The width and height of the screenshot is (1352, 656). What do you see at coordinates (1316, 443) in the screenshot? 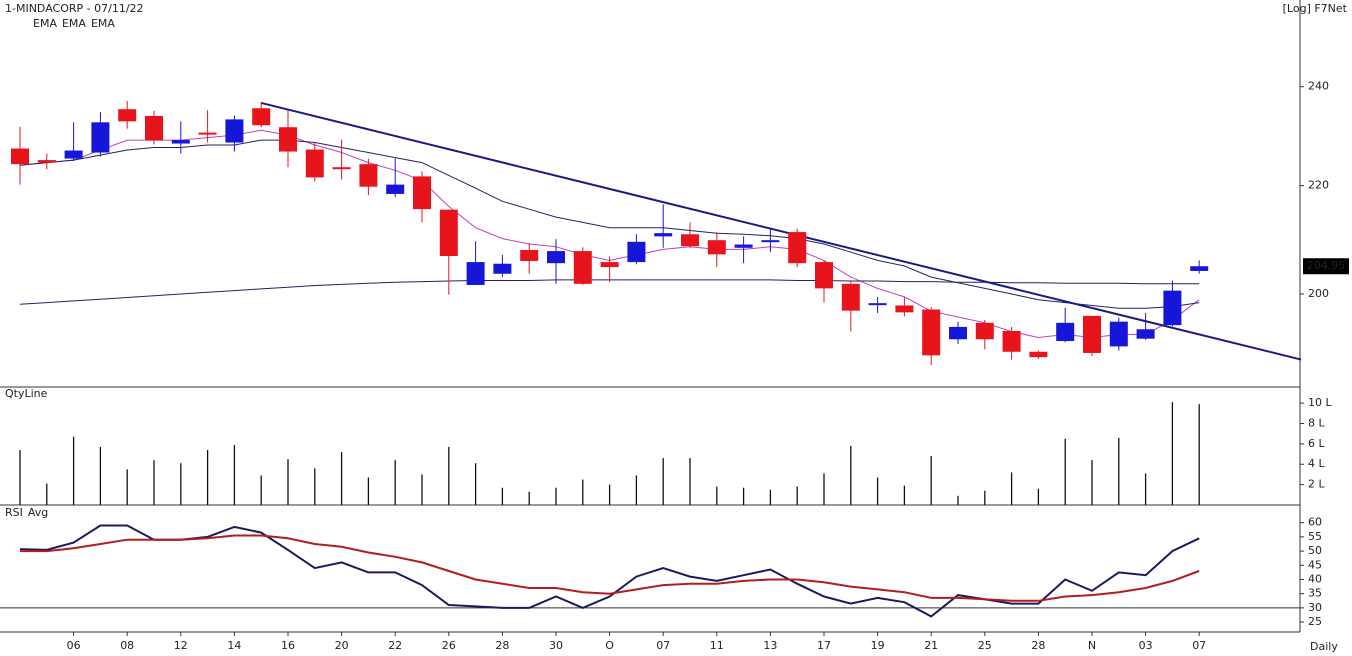
I see `y-tick-label: 6 L` at bounding box center [1316, 443].